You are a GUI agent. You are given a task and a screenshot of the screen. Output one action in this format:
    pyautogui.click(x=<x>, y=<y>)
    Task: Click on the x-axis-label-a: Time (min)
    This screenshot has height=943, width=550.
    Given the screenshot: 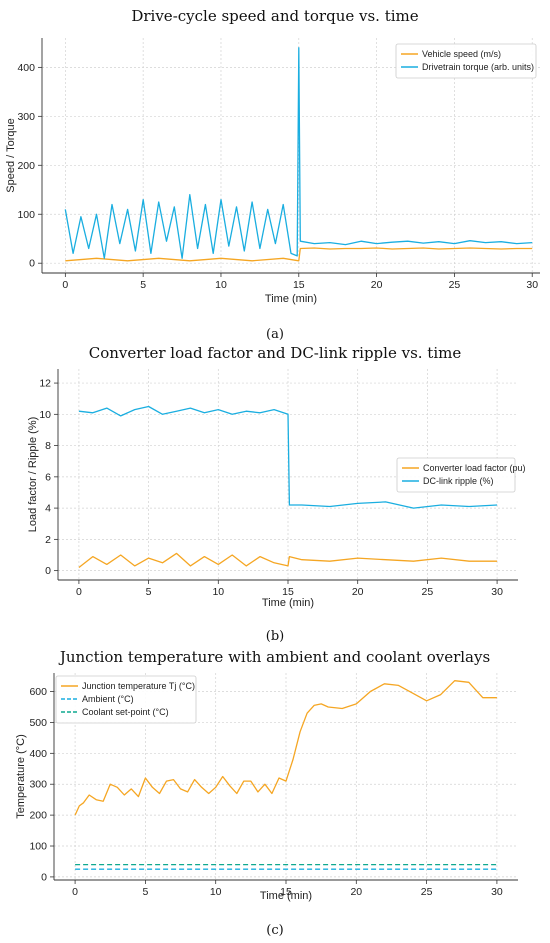 What is the action you would take?
    pyautogui.click(x=291, y=299)
    